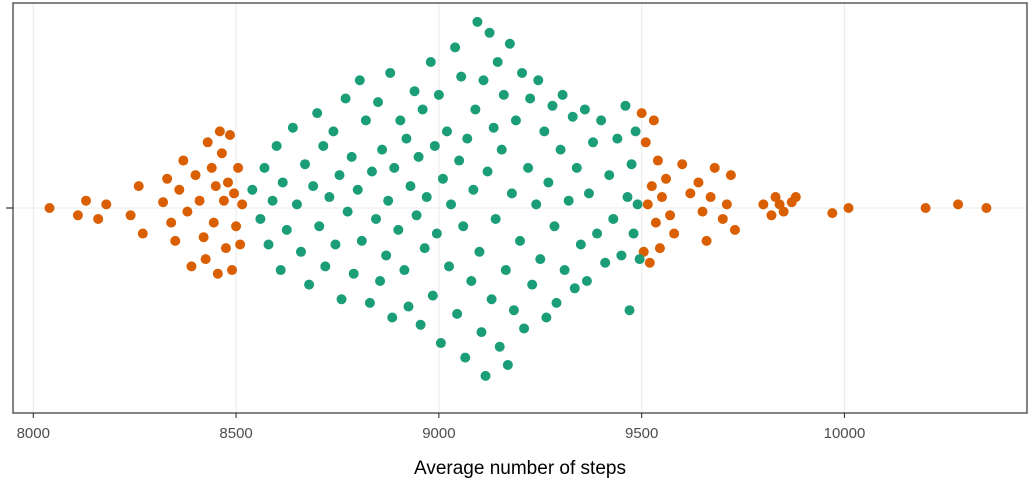 The width and height of the screenshot is (1030, 481). Describe the element at coordinates (235, 433) in the screenshot. I see `x-tick-label: 8500` at that location.